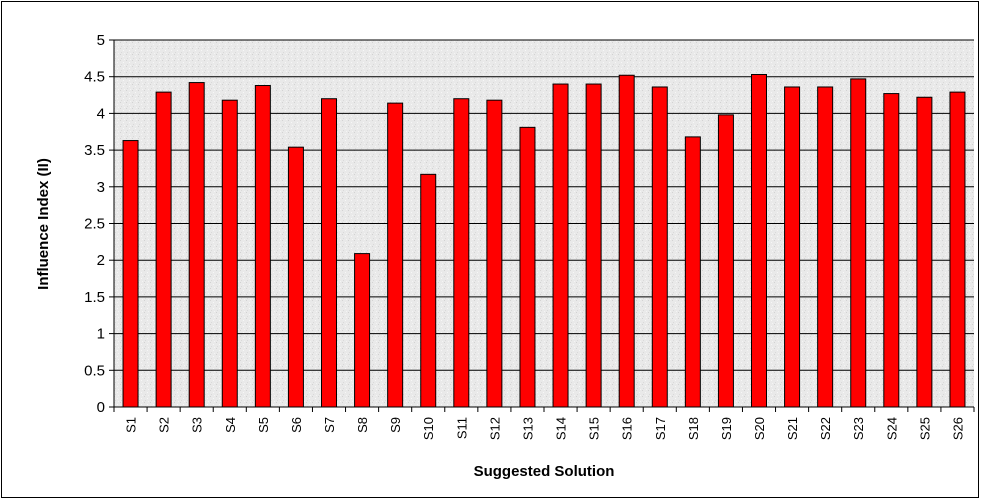  Describe the element at coordinates (101, 187) in the screenshot. I see `y-tick-label: 3` at that location.